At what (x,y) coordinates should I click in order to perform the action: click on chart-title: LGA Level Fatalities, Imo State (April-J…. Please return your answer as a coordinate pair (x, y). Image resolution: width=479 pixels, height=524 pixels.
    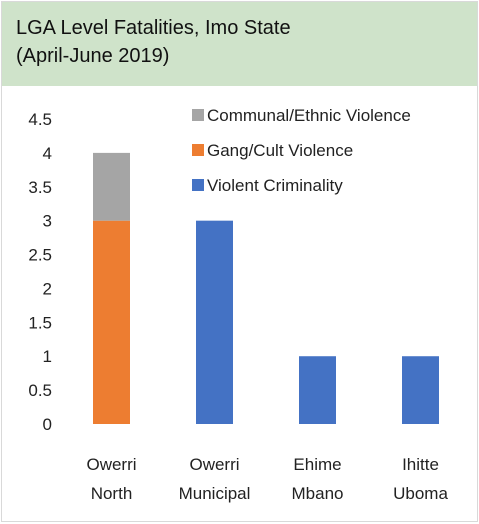
    Looking at the image, I should click on (153, 42).